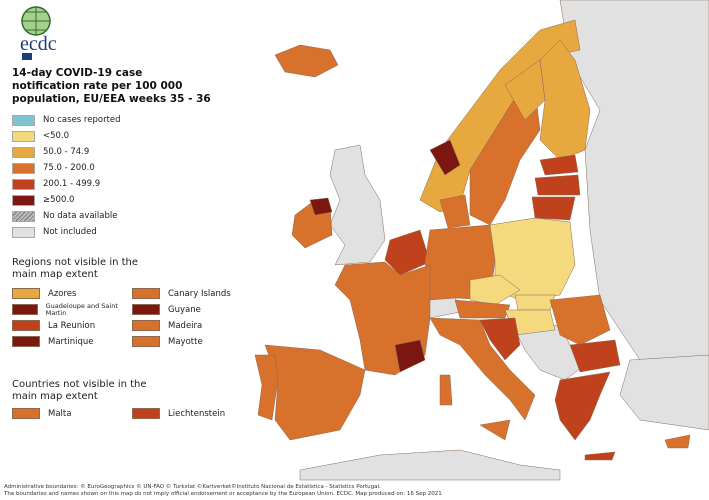 This screenshot has height=500, width=709. Describe the element at coordinates (70, 232) in the screenshot. I see `legend-label: Not included` at that location.